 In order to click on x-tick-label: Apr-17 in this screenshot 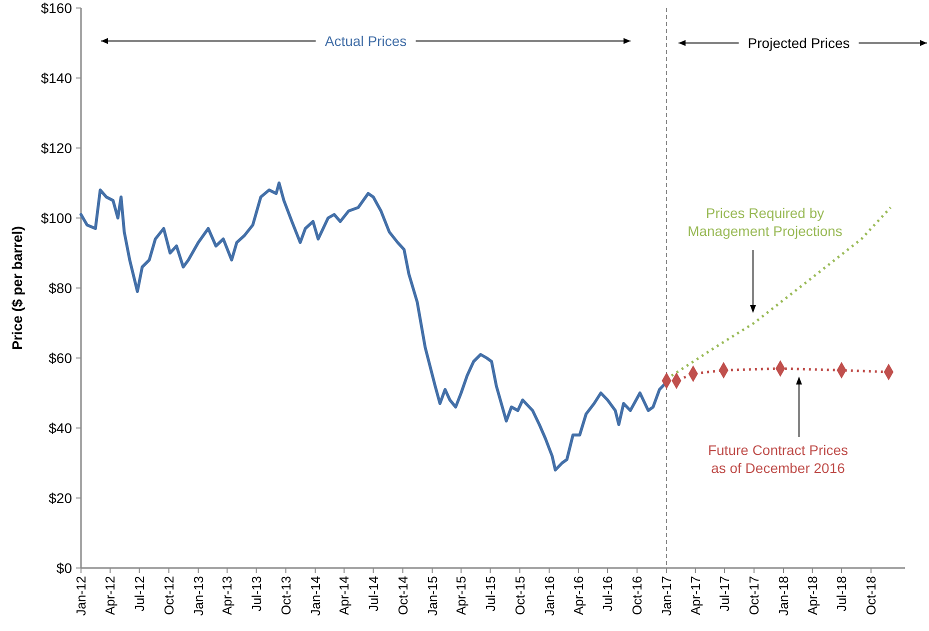, I will do `click(695, 596)`.